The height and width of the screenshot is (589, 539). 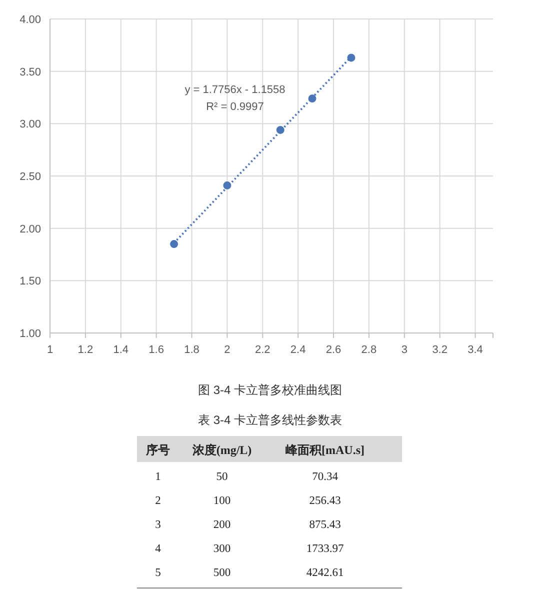 I want to click on y-tick-label: 5, so click(x=158, y=573).